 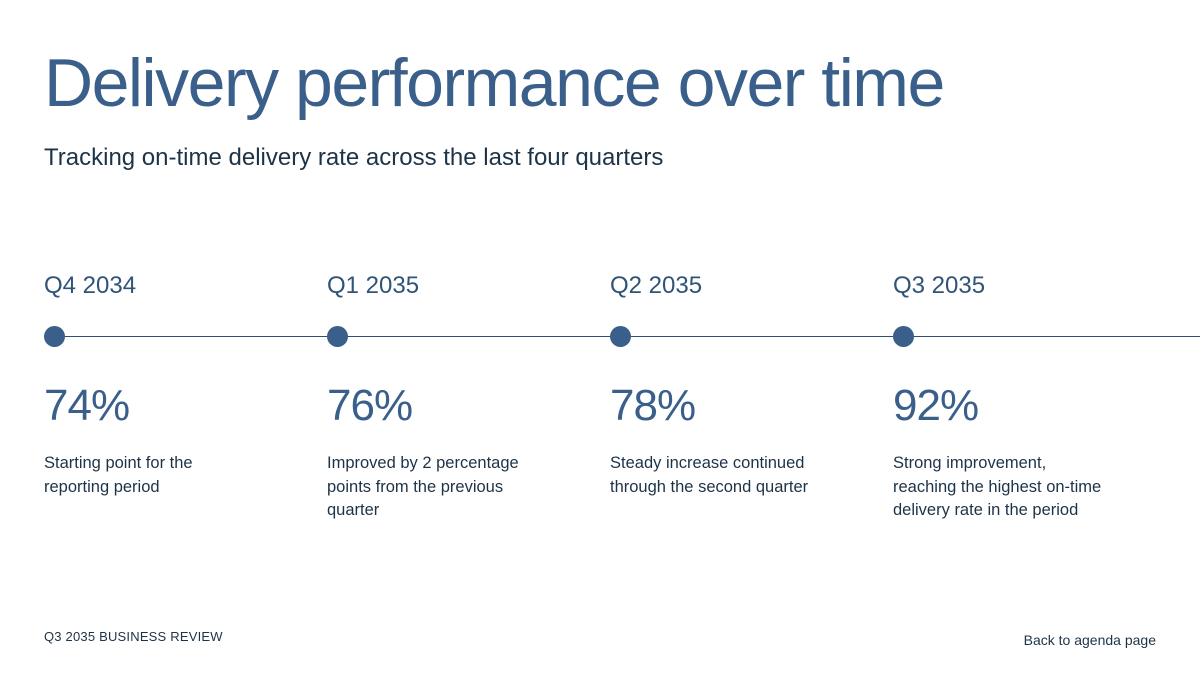 What do you see at coordinates (87, 405) in the screenshot?
I see `milestone-value: 74%` at bounding box center [87, 405].